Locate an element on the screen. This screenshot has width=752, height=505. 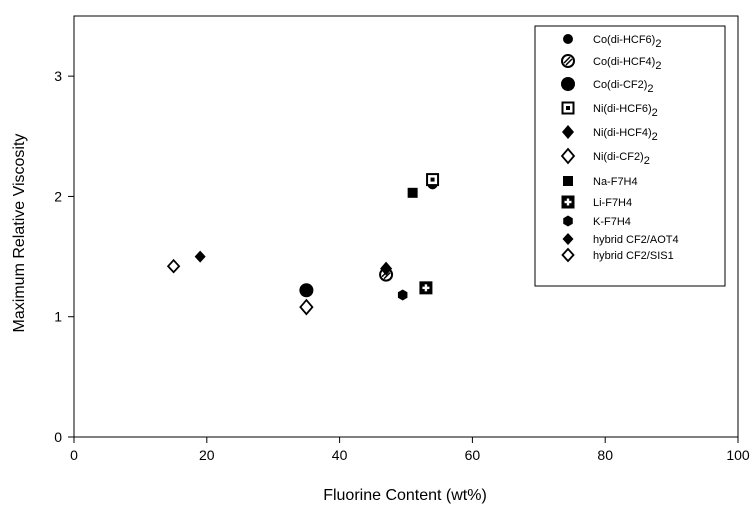
legend-label: Ni(di-CF2)2 is located at coordinates (621, 159).